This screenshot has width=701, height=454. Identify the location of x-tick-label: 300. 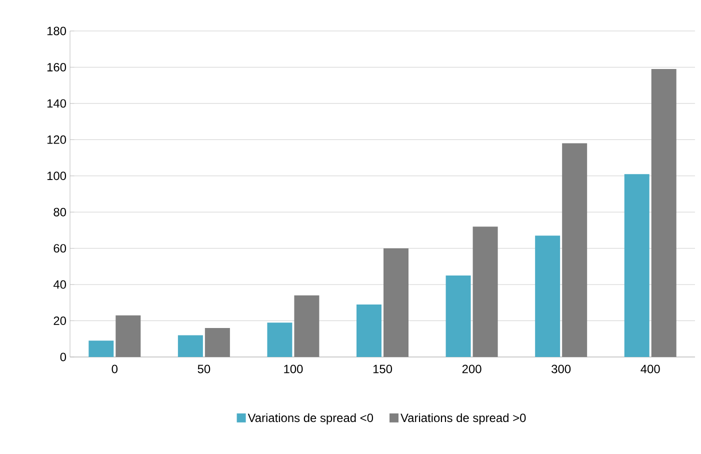
(561, 369).